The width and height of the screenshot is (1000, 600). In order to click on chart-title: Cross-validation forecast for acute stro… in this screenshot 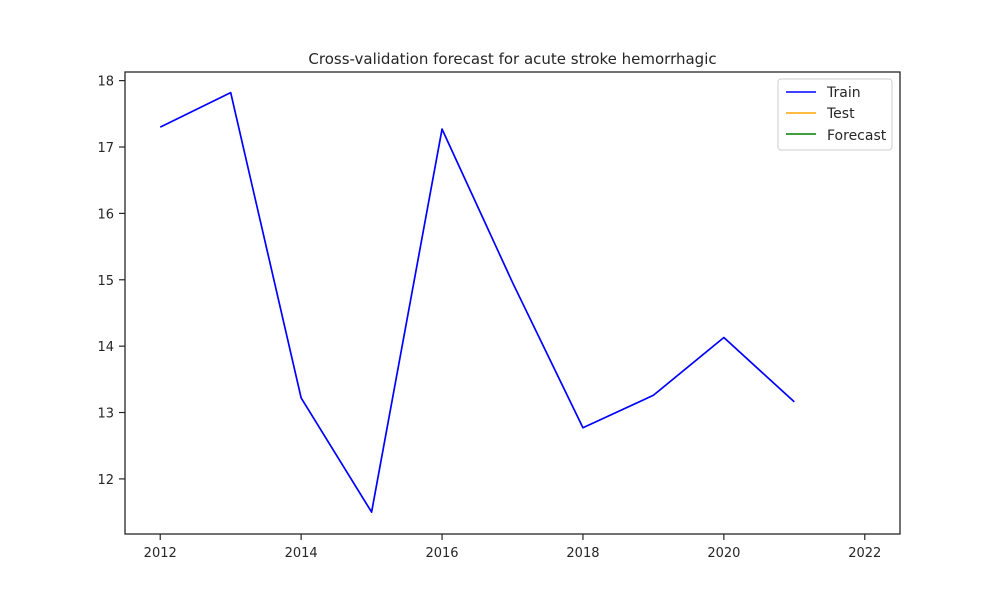, I will do `click(512, 59)`.